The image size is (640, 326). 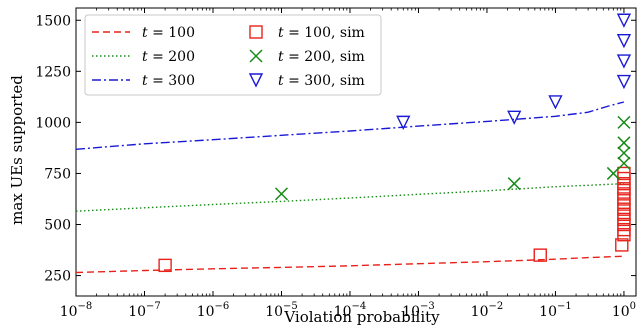 I want to click on legend-marker-swatch-stroke-b, so click(x=256, y=56).